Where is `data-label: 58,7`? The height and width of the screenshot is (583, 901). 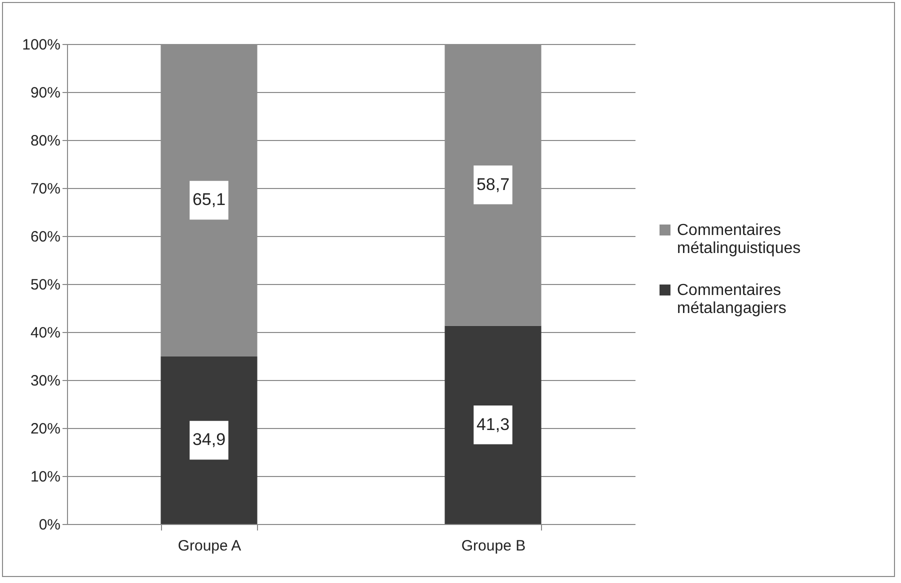
data-label: 58,7 is located at coordinates (493, 184).